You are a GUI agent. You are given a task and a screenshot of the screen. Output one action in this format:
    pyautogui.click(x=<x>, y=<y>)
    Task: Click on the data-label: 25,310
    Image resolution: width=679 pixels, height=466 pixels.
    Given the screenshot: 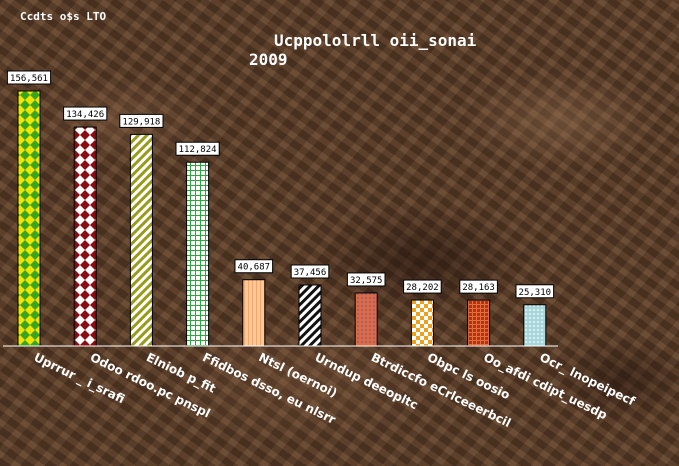 What is the action you would take?
    pyautogui.click(x=535, y=293)
    